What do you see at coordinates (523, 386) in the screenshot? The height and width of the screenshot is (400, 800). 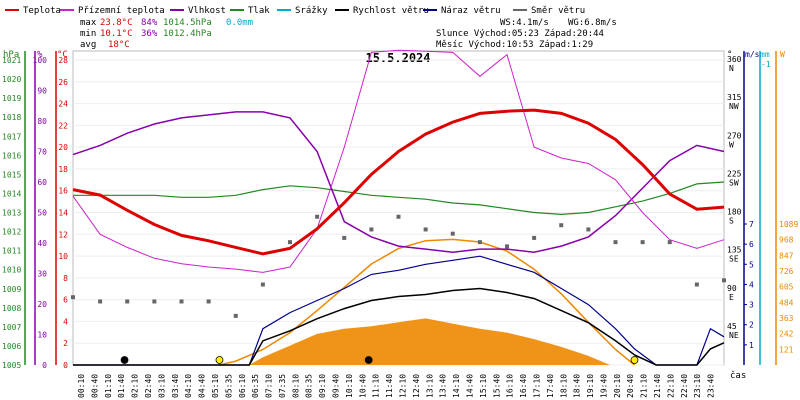 I see `x-tick-label: 16:40` at bounding box center [523, 386].